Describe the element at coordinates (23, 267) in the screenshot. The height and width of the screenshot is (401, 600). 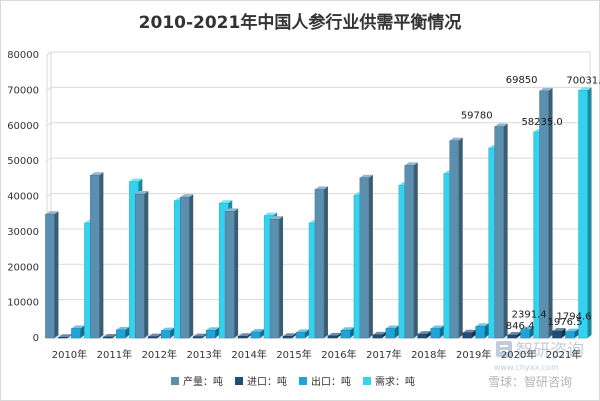
I see `y-tick-label: 20000` at that location.